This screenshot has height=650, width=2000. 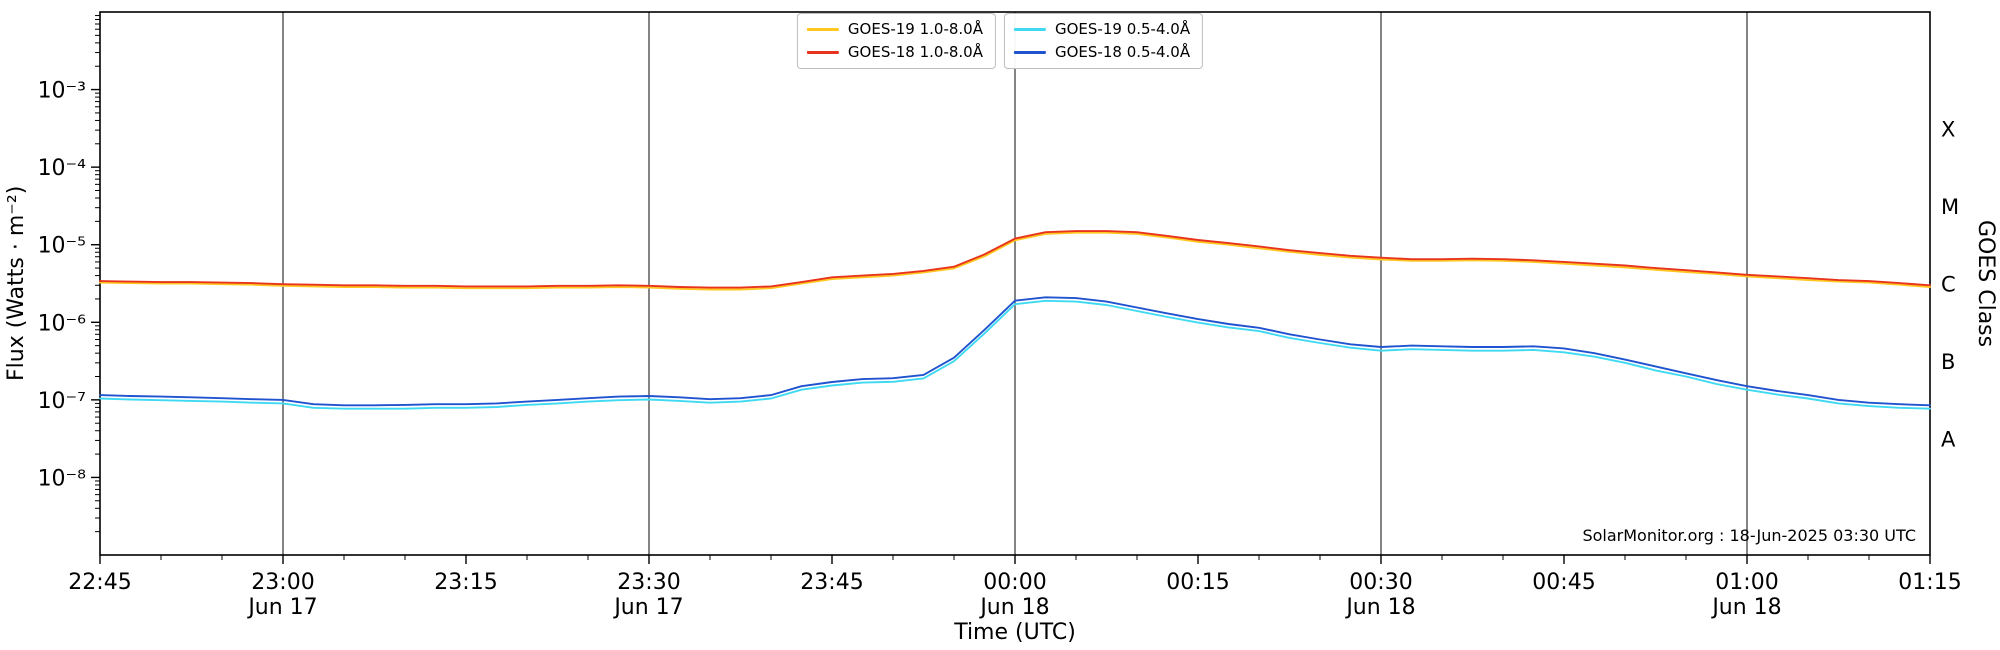 I want to click on goes-class-letter-M: M, so click(x=1950, y=207).